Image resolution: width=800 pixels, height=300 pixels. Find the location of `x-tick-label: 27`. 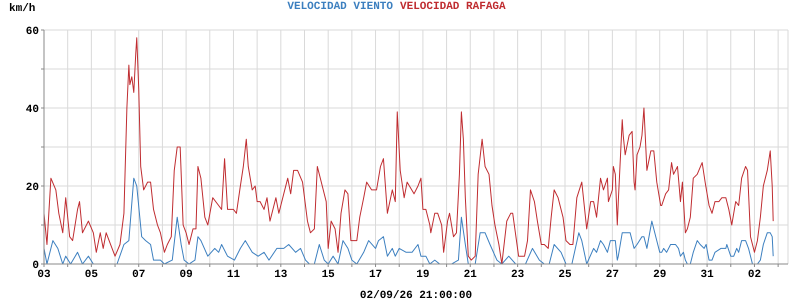

x-tick-label: 27 is located at coordinates (612, 274).